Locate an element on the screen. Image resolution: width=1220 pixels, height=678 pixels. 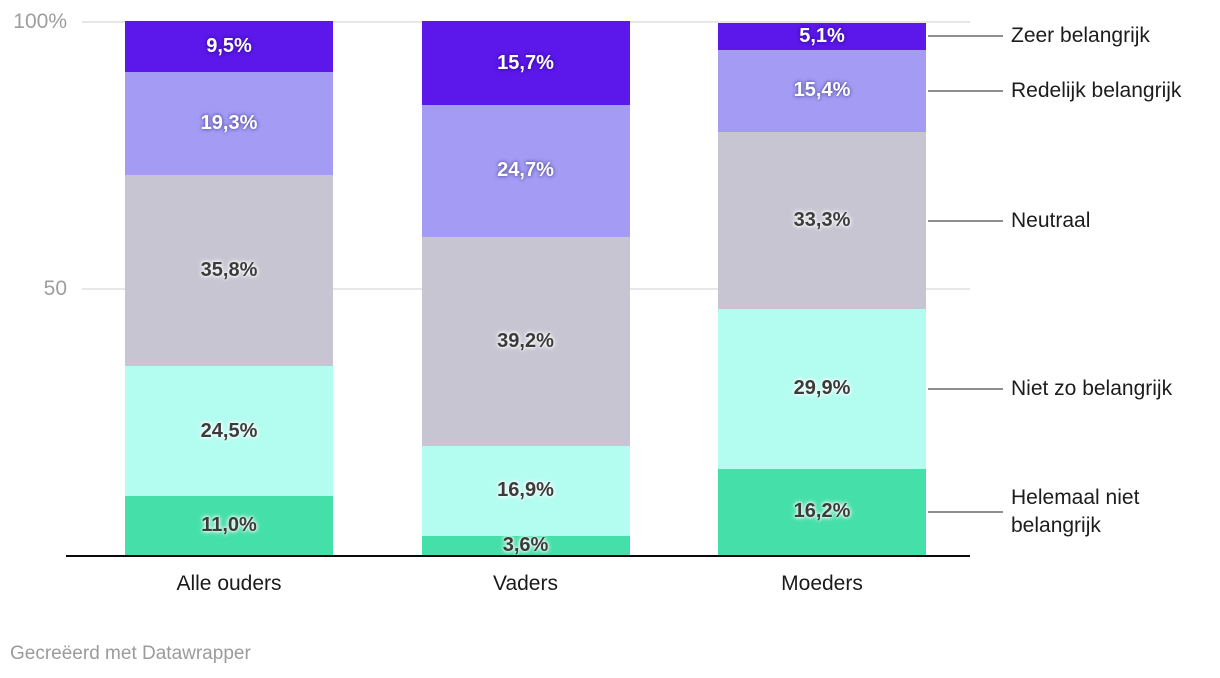
legend-entry-redelijk-belangrijk: Redelijk belangrijk is located at coordinates (1096, 90).